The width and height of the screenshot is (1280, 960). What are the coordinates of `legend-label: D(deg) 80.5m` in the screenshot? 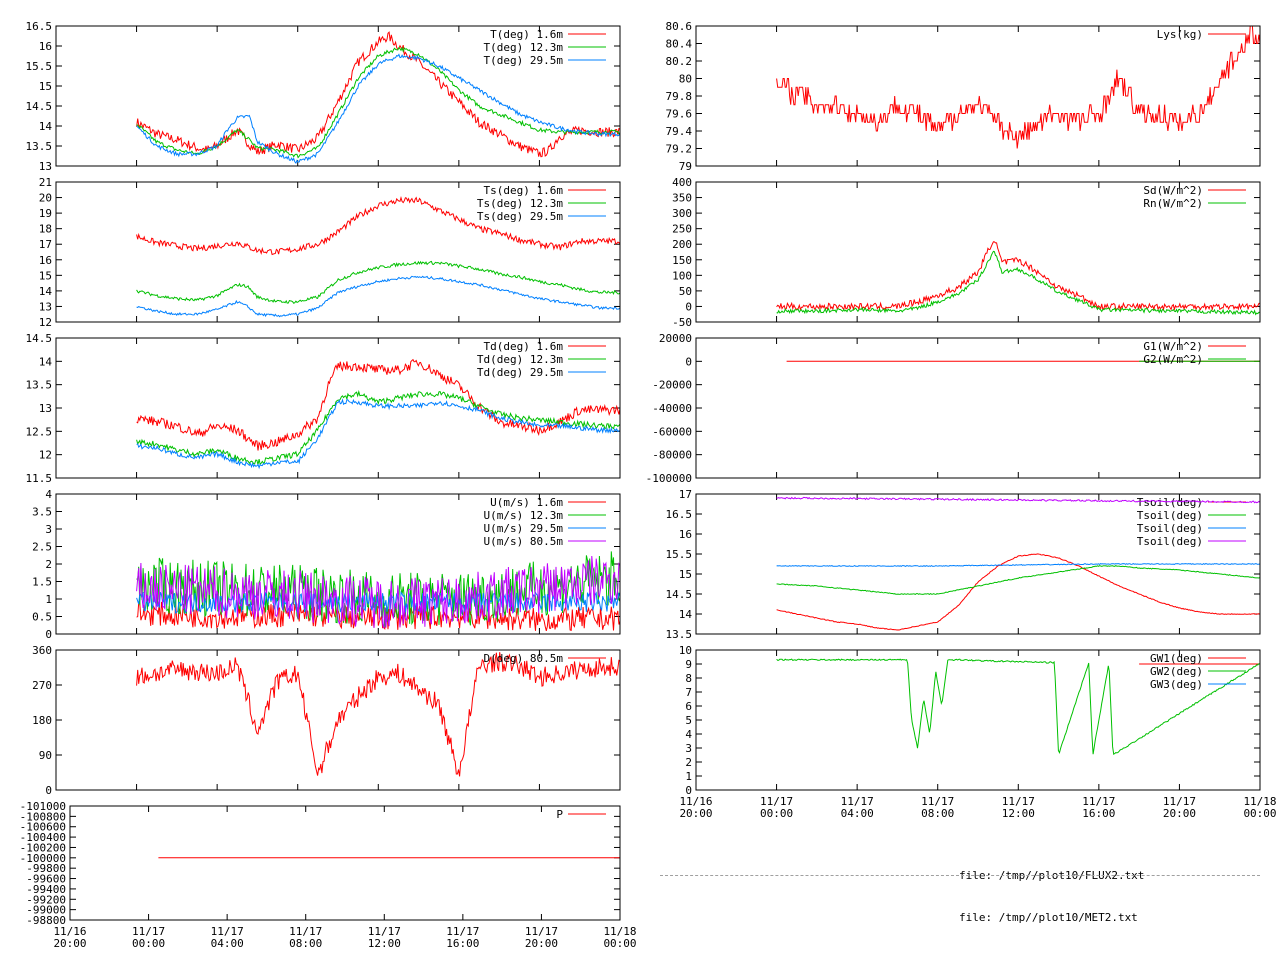 It's located at (524, 658).